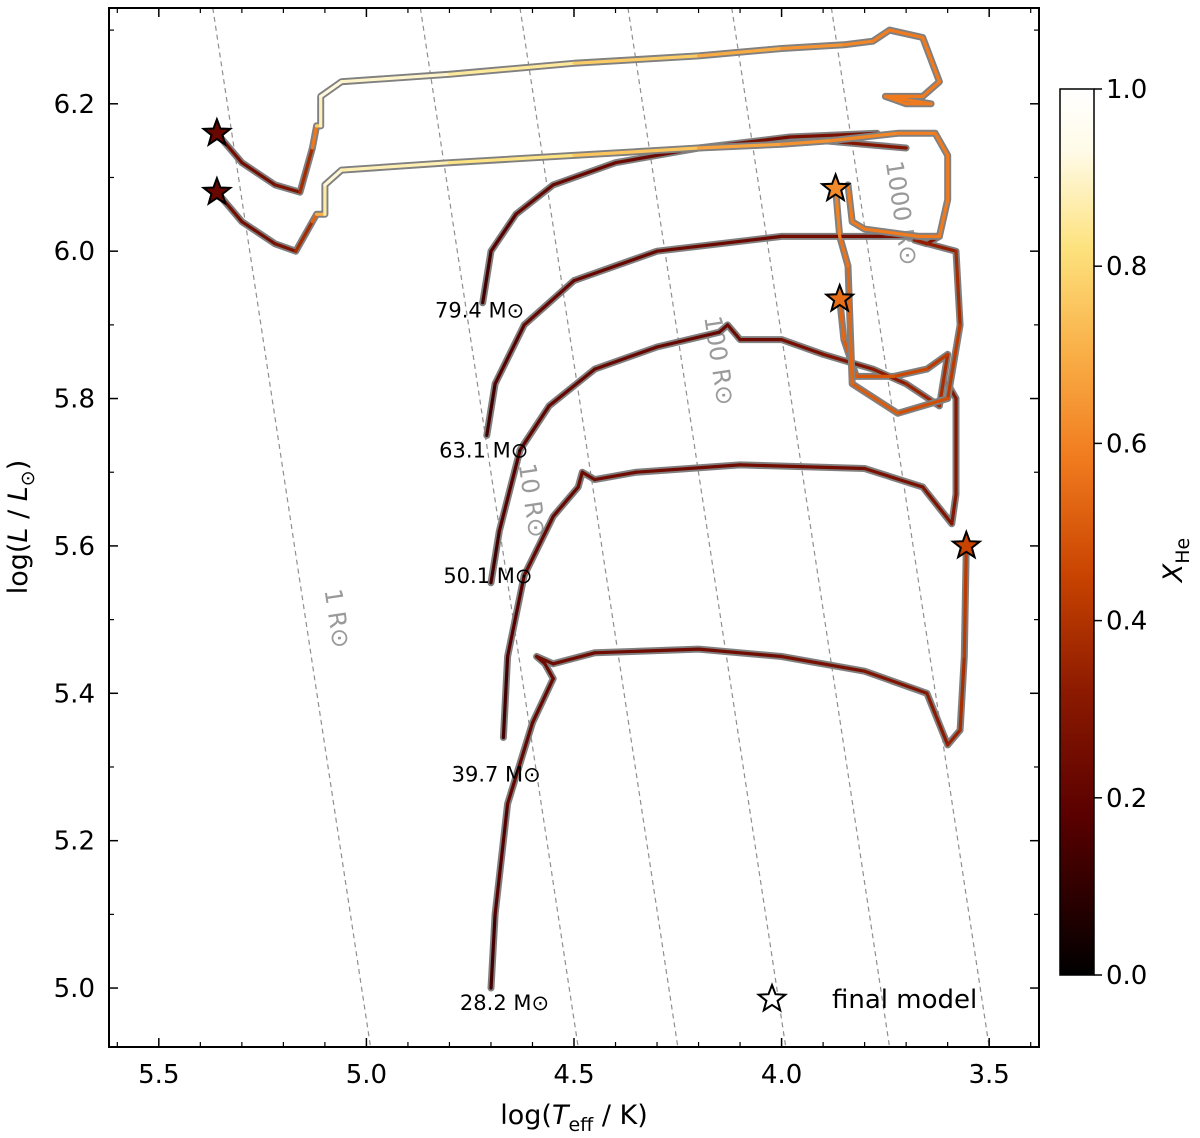 This screenshot has width=1200, height=1138. What do you see at coordinates (1126, 799) in the screenshot?
I see `colorbar-tick-label: 0.2` at bounding box center [1126, 799].